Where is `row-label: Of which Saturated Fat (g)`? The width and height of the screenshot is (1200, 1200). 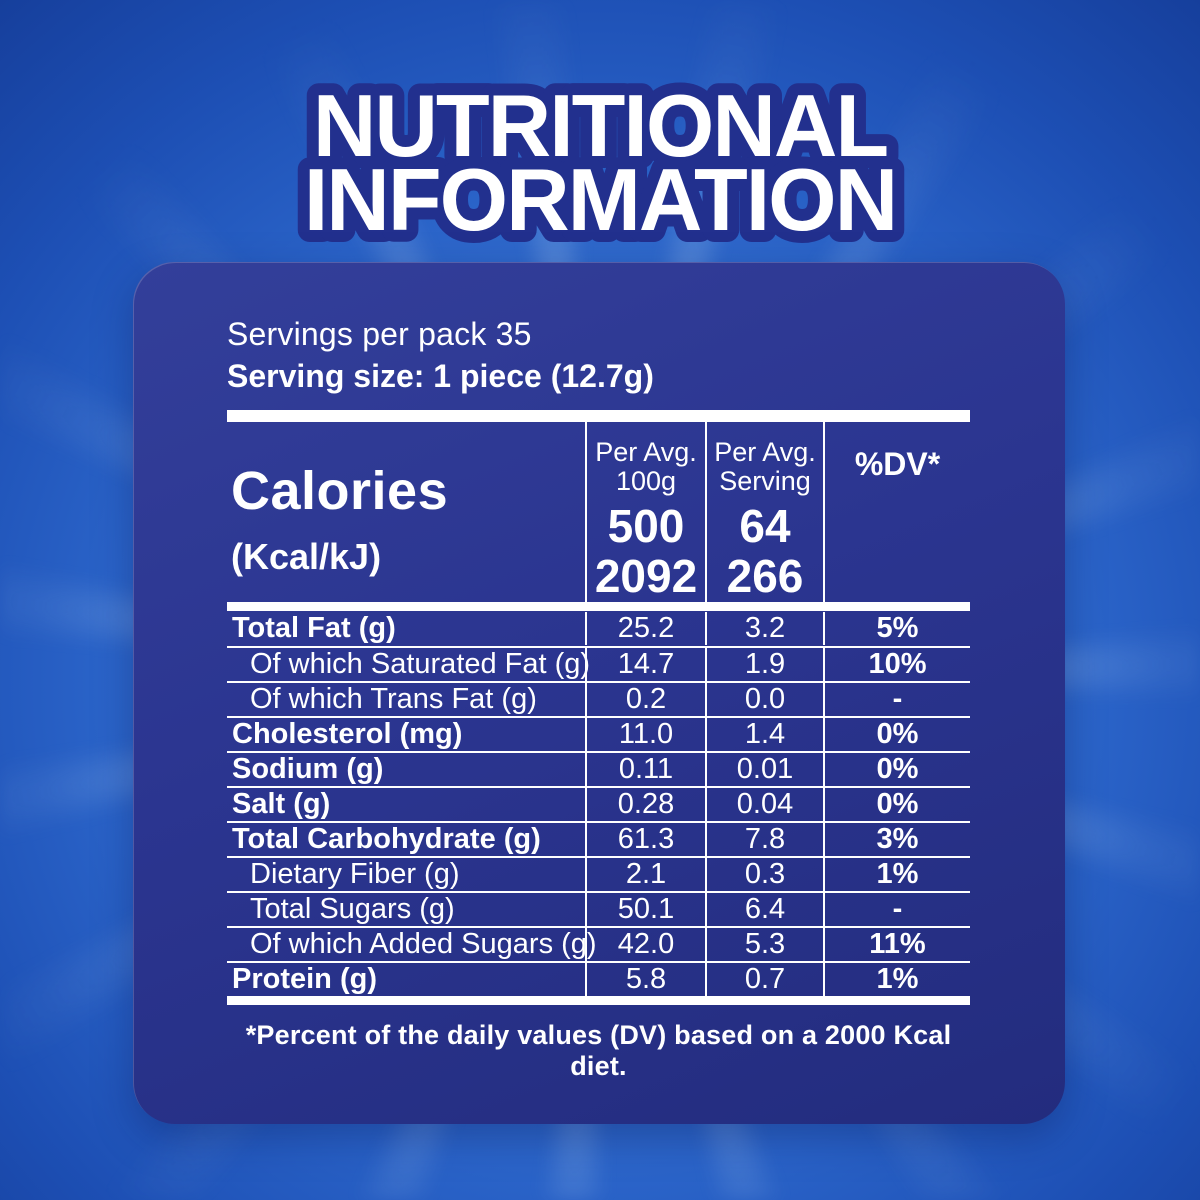 row-label: Of which Saturated Fat (g) is located at coordinates (420, 664).